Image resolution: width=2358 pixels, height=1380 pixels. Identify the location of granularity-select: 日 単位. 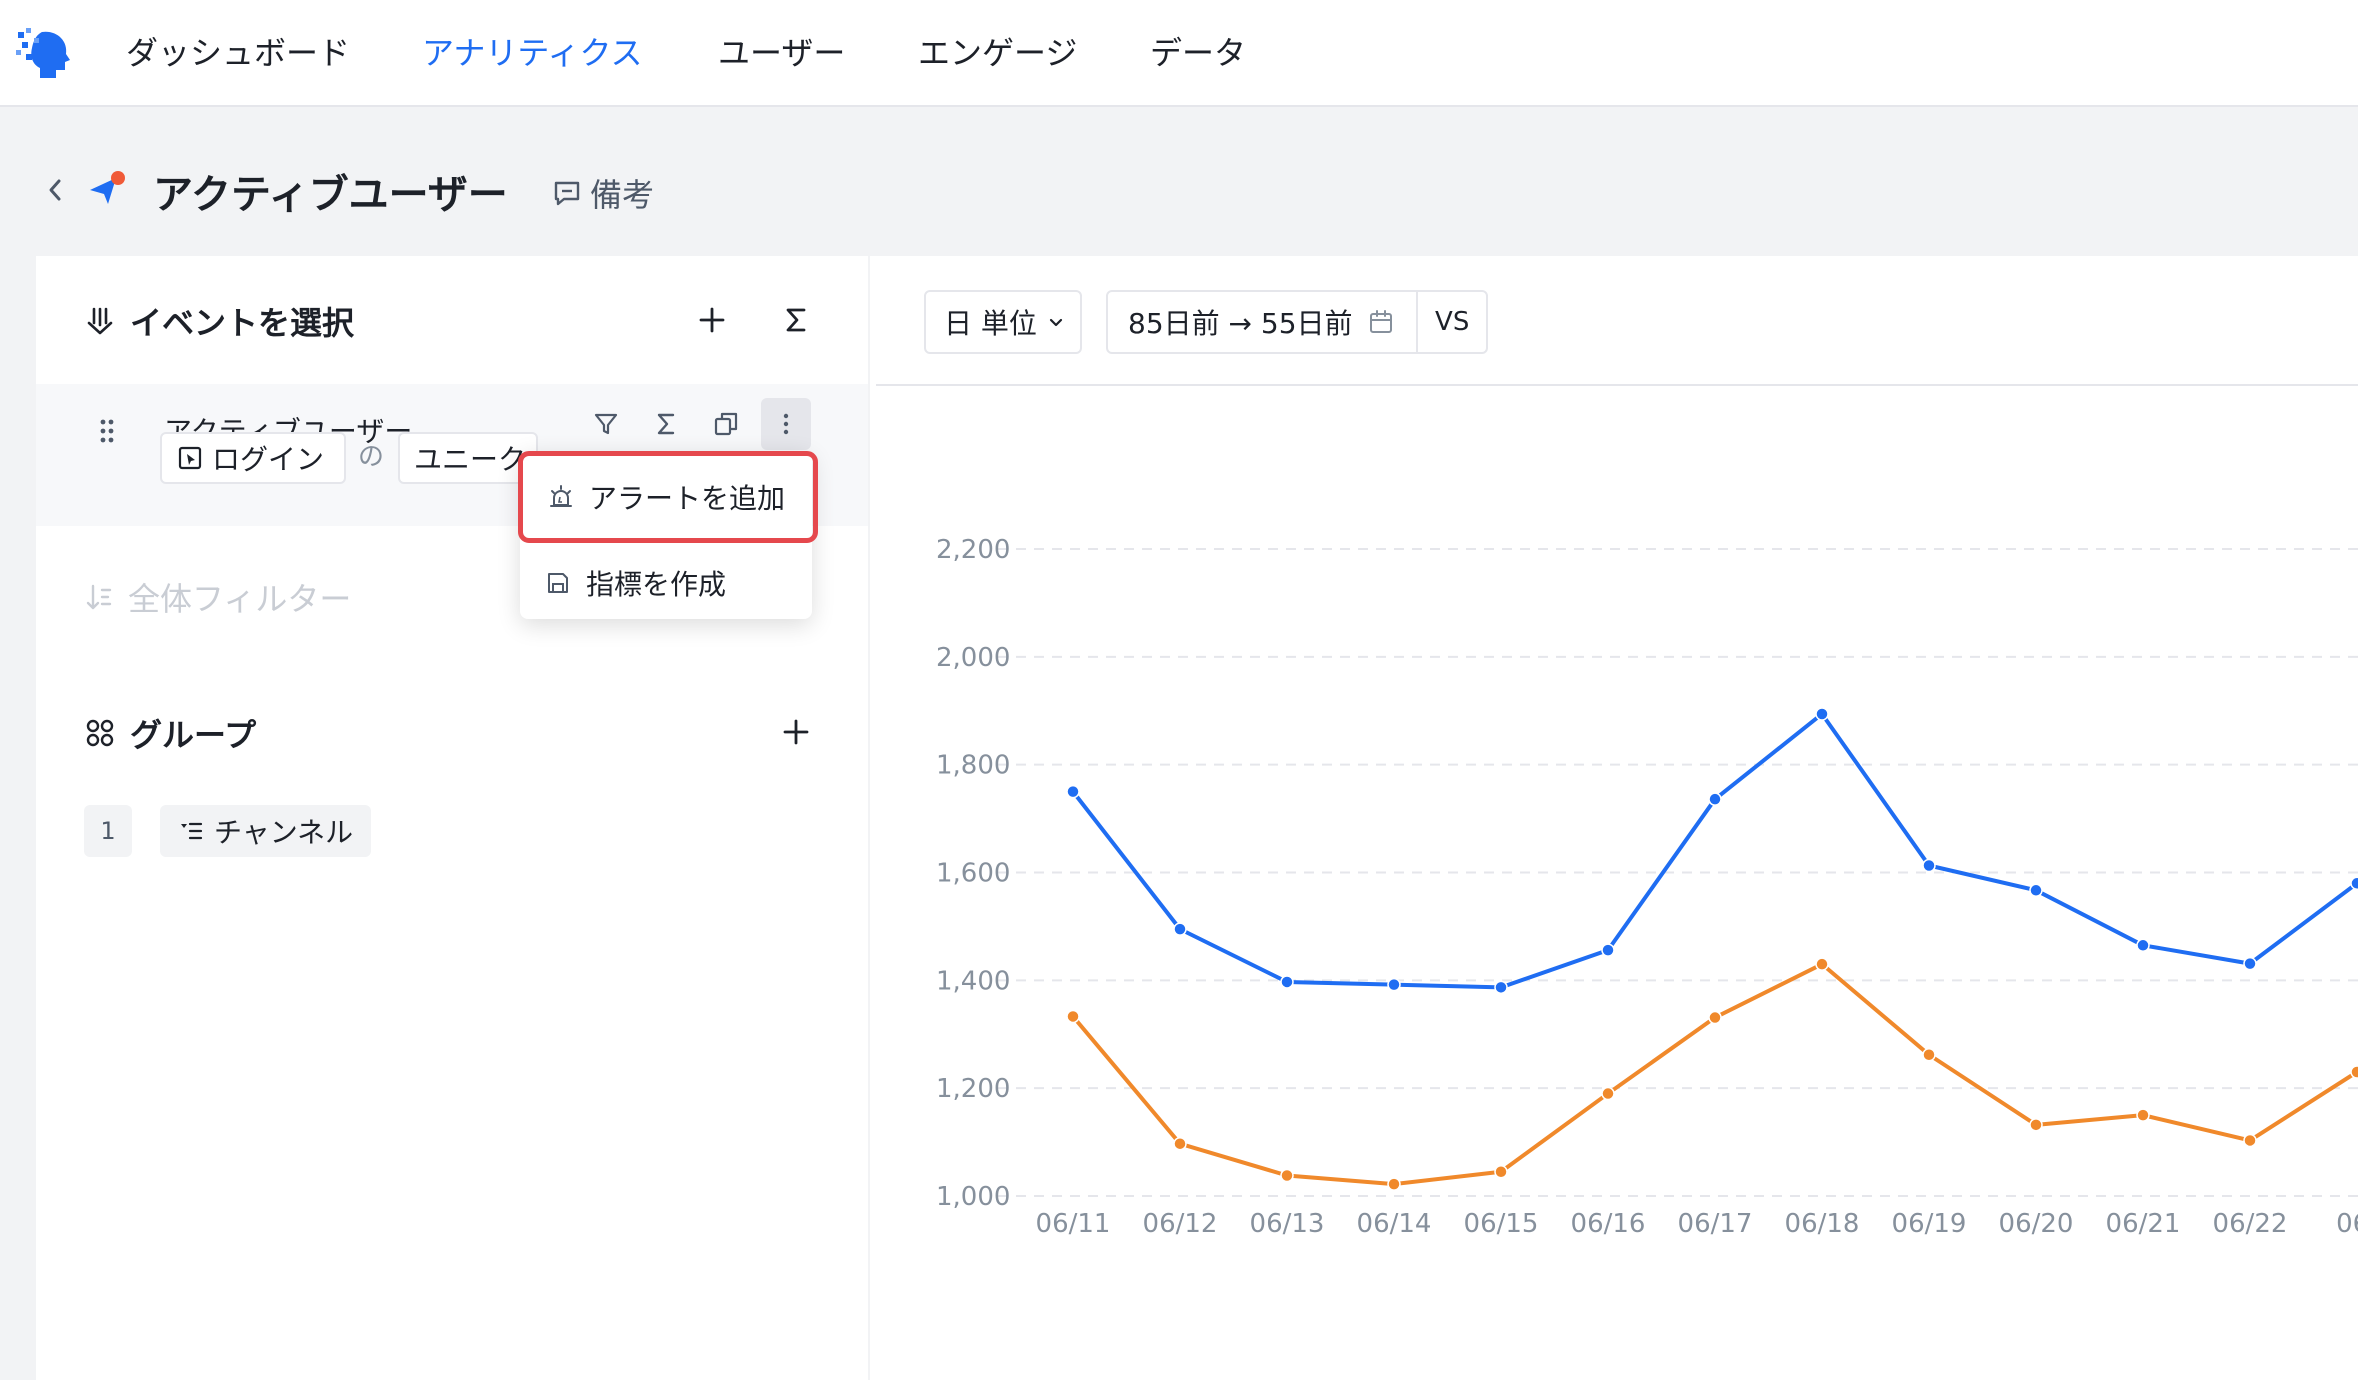
(1003, 322).